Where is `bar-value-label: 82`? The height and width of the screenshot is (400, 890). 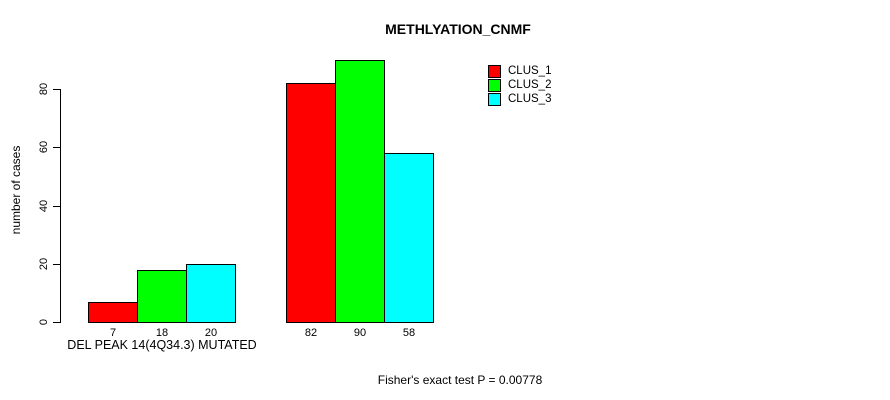
bar-value-label: 82 is located at coordinates (311, 333).